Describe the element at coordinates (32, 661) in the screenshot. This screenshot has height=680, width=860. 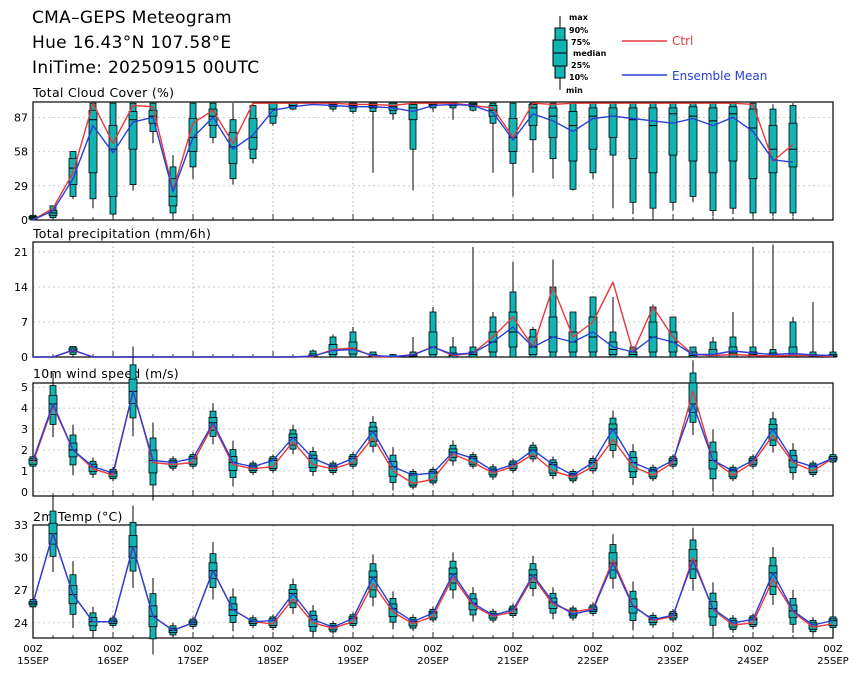
I see `x-tick-label-date: 15SEP` at that location.